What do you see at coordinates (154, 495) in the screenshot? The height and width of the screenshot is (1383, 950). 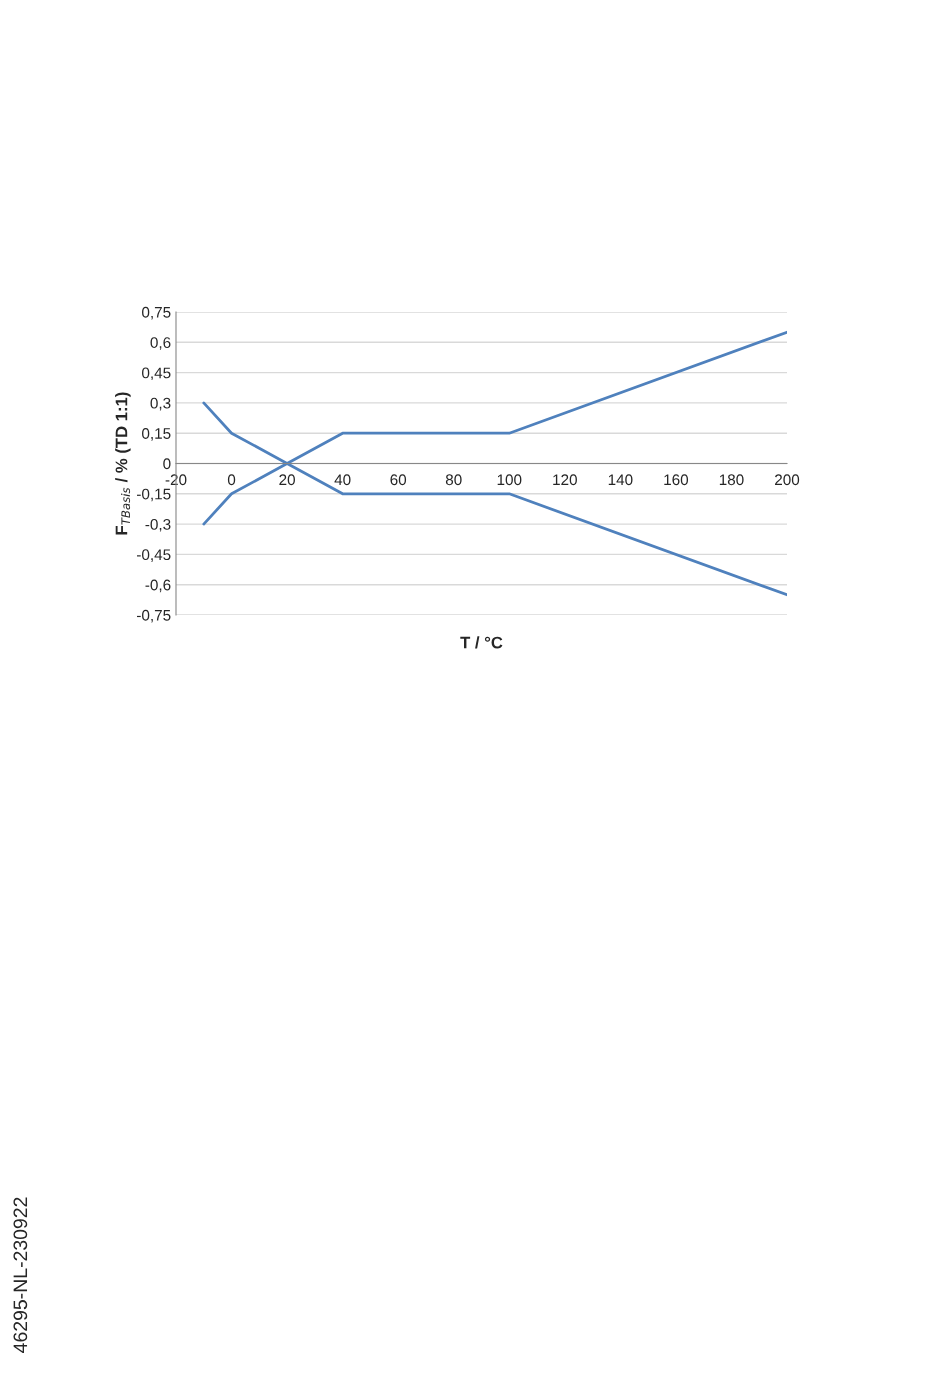 I see `y-tick-label: -0,15` at bounding box center [154, 495].